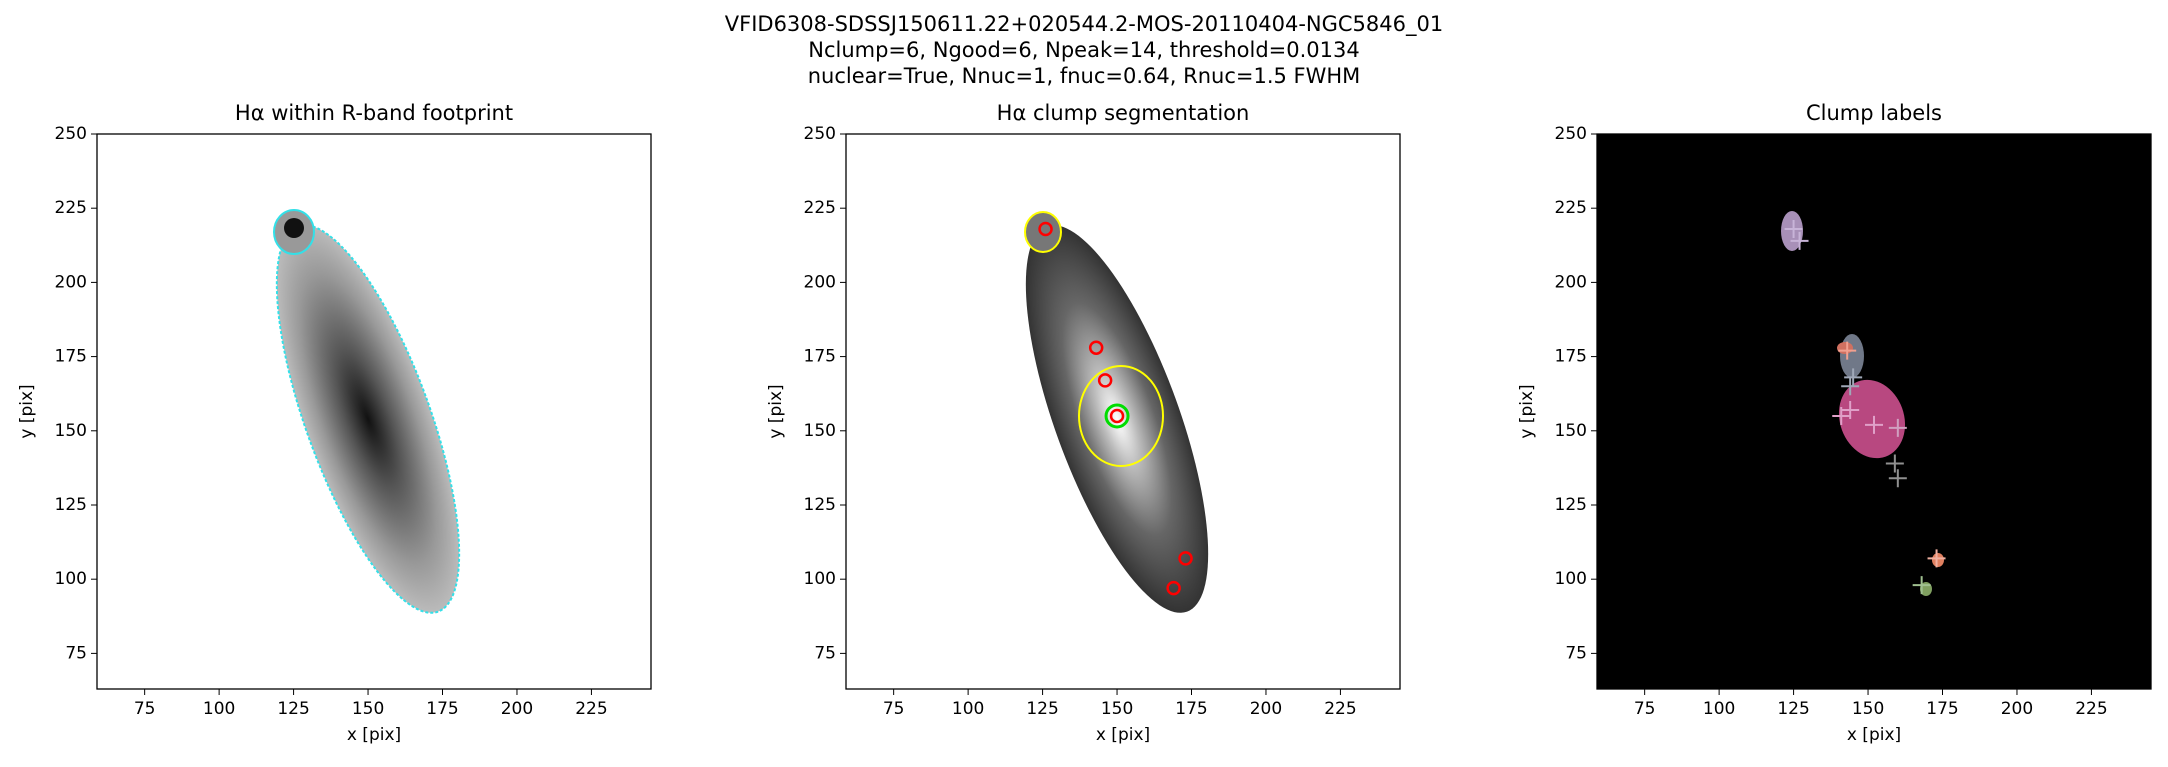 This screenshot has height=767, width=2168. I want to click on panel-title: Clump labels, so click(1874, 113).